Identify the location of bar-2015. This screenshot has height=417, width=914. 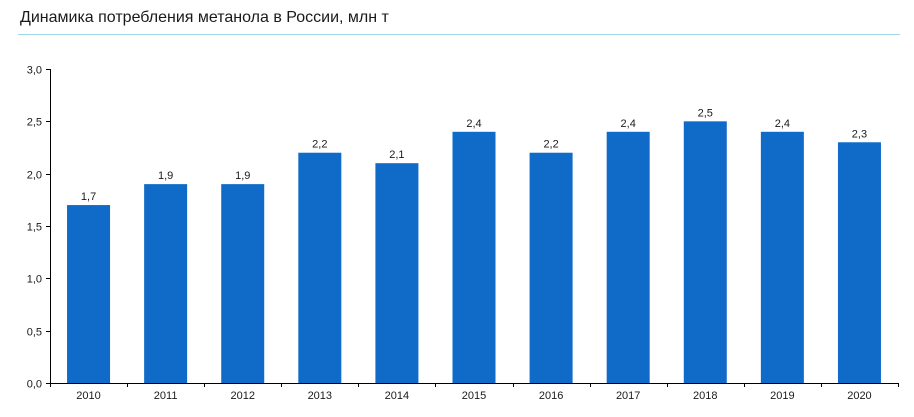
(474, 257).